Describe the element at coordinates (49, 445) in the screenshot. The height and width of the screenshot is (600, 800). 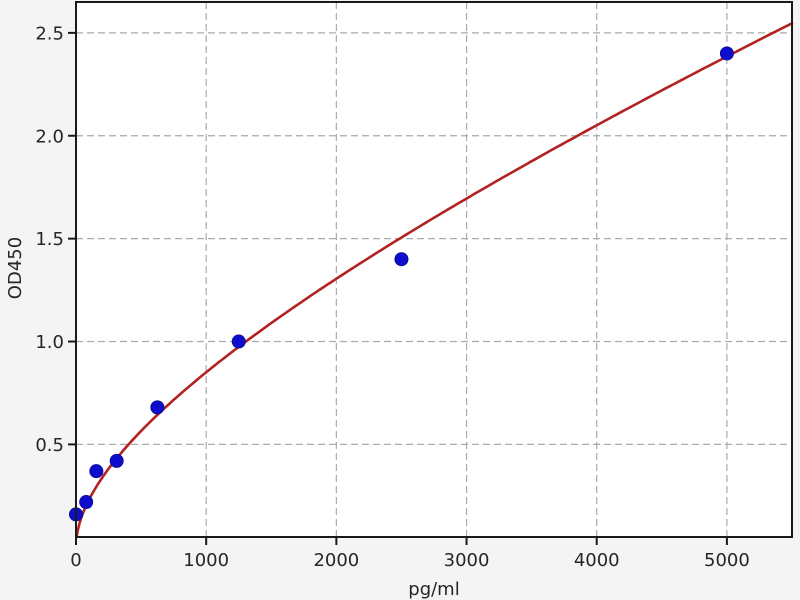
I see `y-tick-label: 0.5` at that location.